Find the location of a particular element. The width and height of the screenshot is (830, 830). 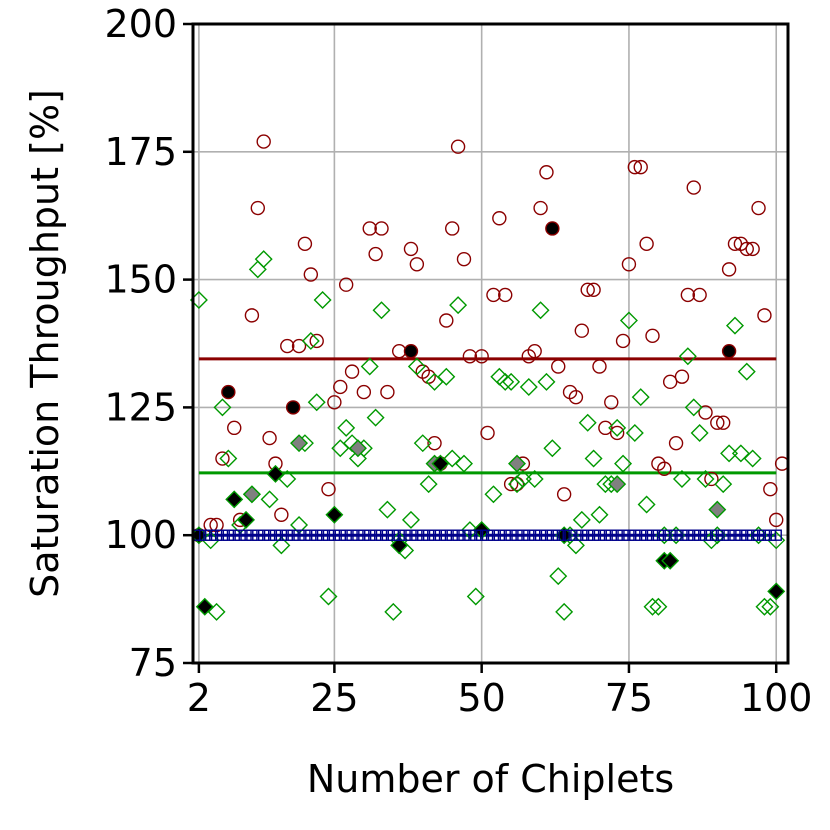

y-tick-label: 150 is located at coordinates (140, 280).